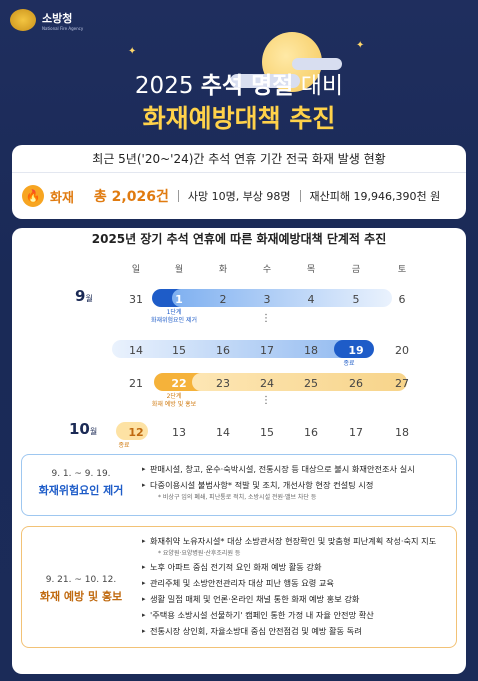 The width and height of the screenshot is (478, 681). I want to click on date-cell: 31, so click(136, 299).